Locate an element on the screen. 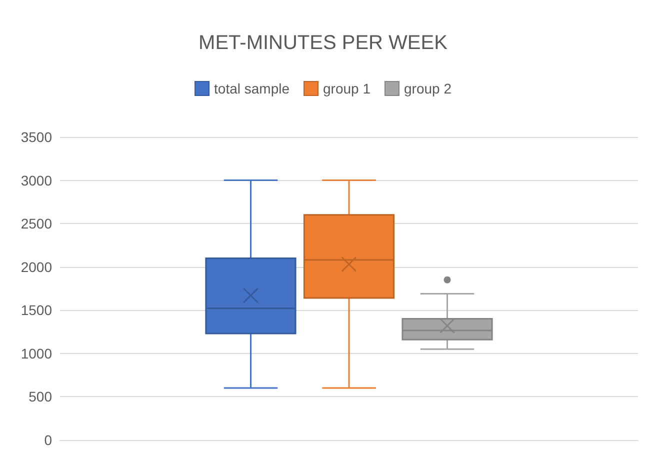  y-tick-label: 1000 is located at coordinates (36, 353).